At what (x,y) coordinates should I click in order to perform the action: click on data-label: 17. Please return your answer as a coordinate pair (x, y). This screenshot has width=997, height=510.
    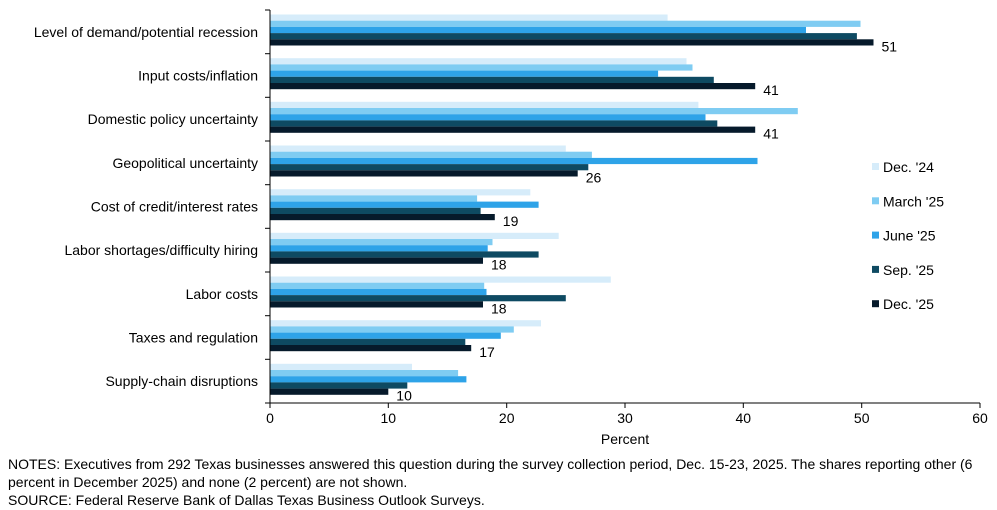
    Looking at the image, I should click on (487, 352).